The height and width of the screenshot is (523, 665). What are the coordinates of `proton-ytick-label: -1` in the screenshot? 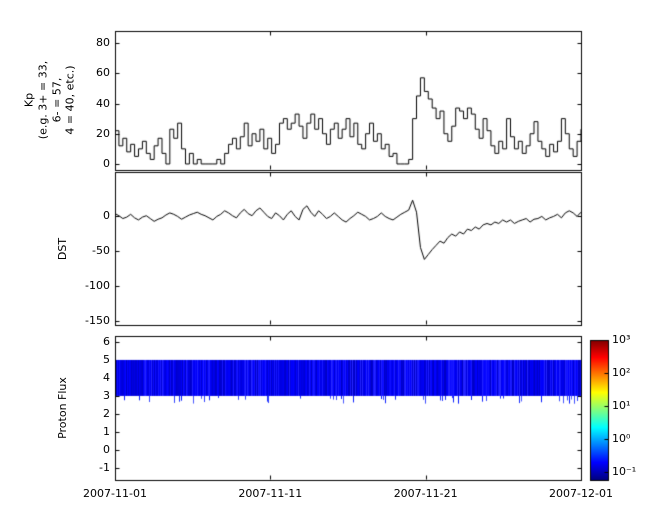 It's located at (104, 467).